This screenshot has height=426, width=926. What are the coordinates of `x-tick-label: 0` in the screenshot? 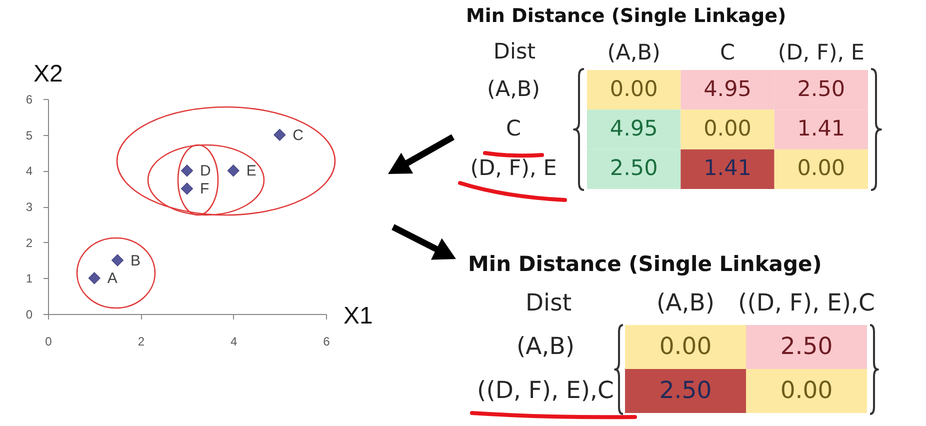 It's located at (48, 341).